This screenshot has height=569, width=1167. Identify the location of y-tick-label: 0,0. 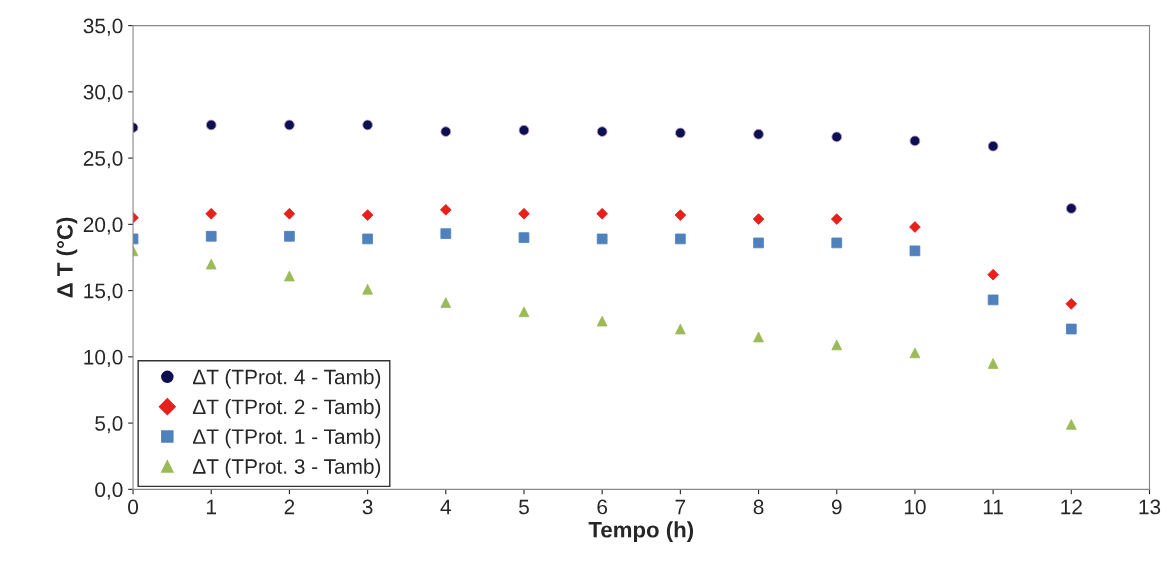
(109, 491).